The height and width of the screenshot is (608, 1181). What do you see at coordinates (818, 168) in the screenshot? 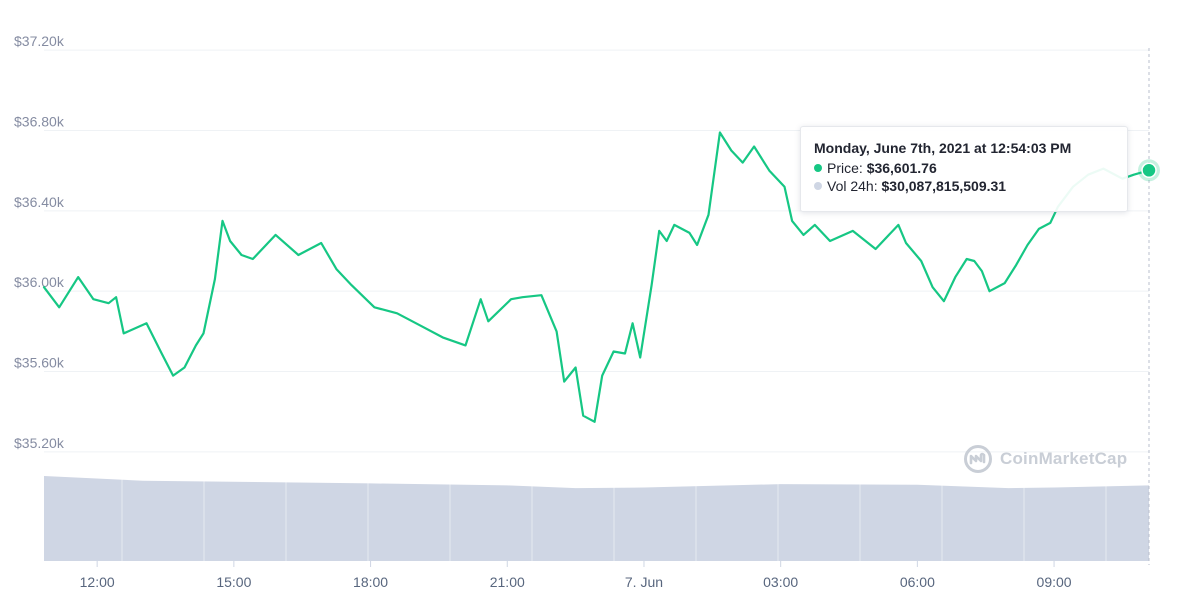
I see `price-dot-icon` at bounding box center [818, 168].